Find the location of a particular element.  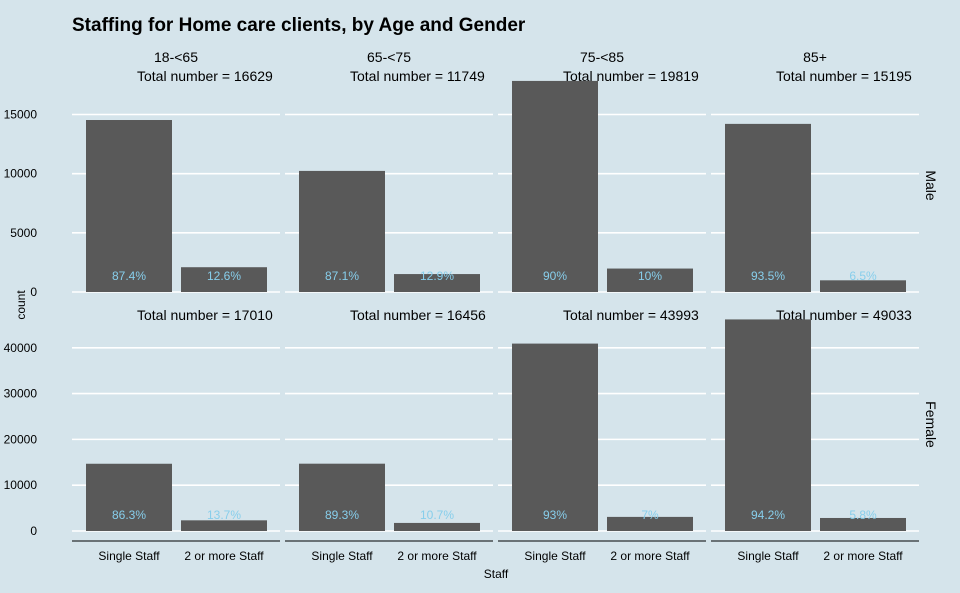

percent-label: 93% is located at coordinates (555, 515).